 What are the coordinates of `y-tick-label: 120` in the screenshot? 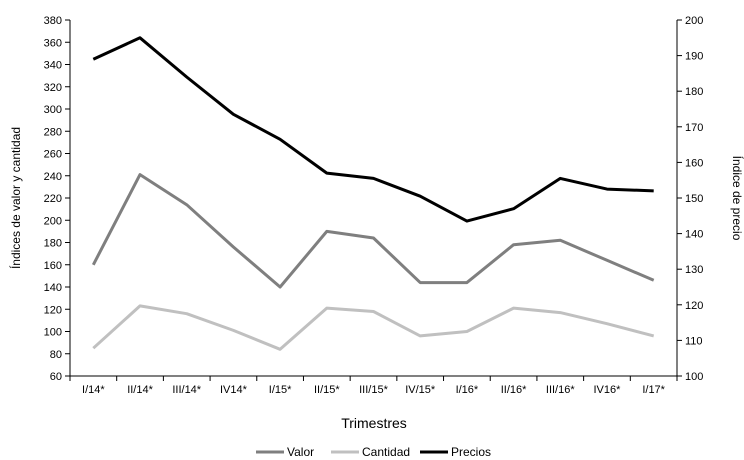 It's located at (53, 310).